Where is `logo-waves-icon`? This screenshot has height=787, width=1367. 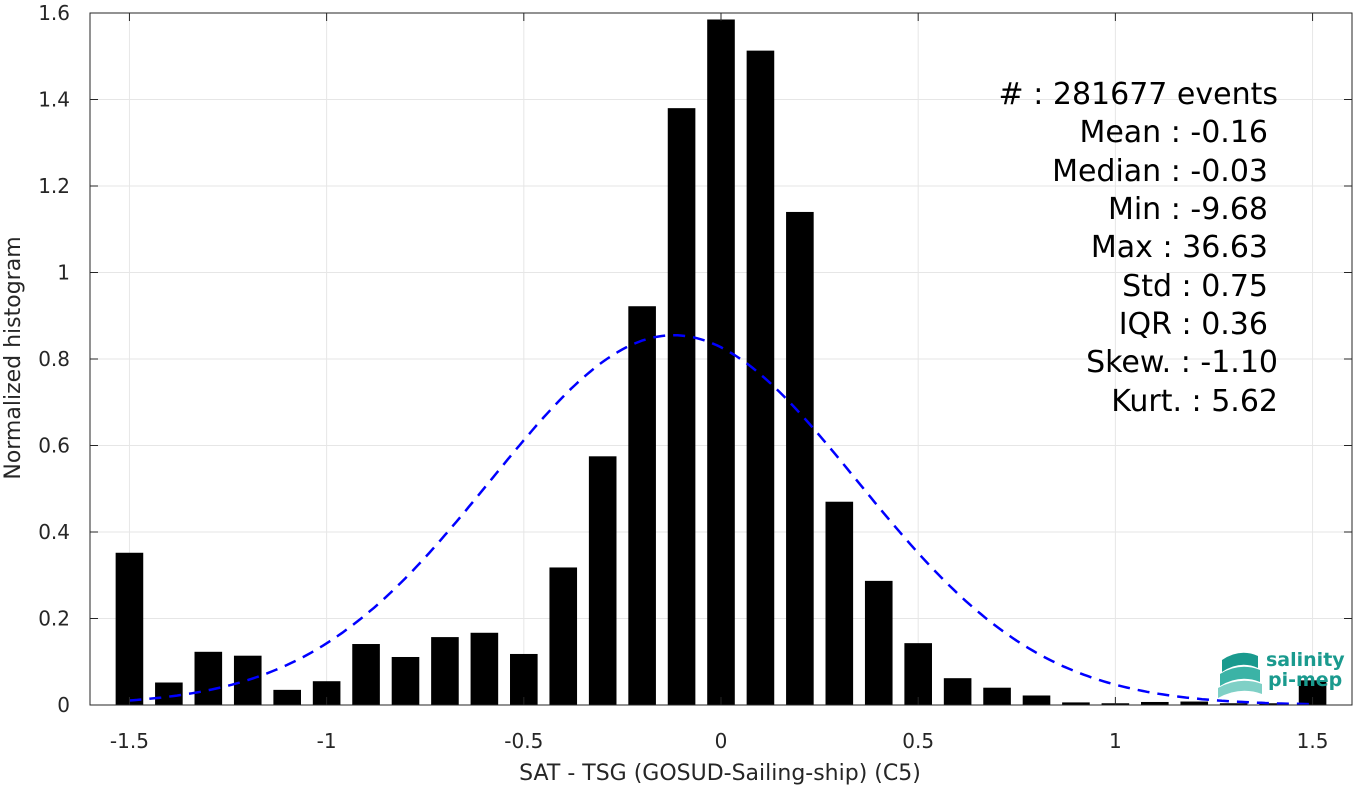 logo-waves-icon is located at coordinates (1240, 675).